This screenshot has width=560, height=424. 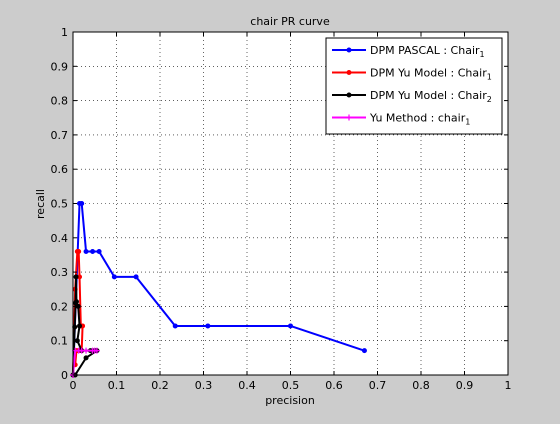 I want to click on legend-label: DPM Yu Model : Chair2, so click(x=431, y=96).